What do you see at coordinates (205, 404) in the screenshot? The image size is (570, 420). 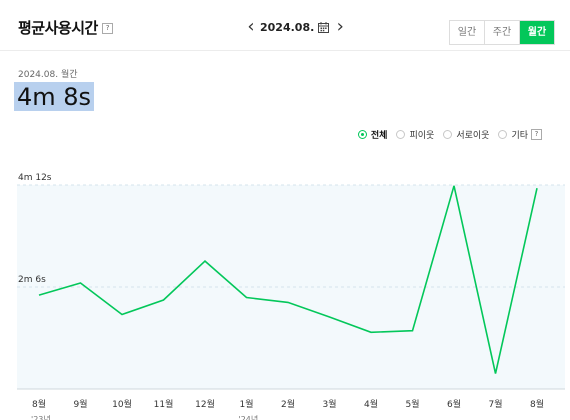 I see `x-tick-label: 12월` at bounding box center [205, 404].